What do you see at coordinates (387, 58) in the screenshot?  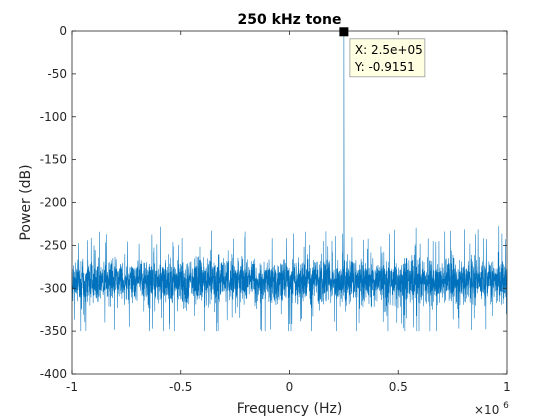 I see `data-tip-box` at bounding box center [387, 58].